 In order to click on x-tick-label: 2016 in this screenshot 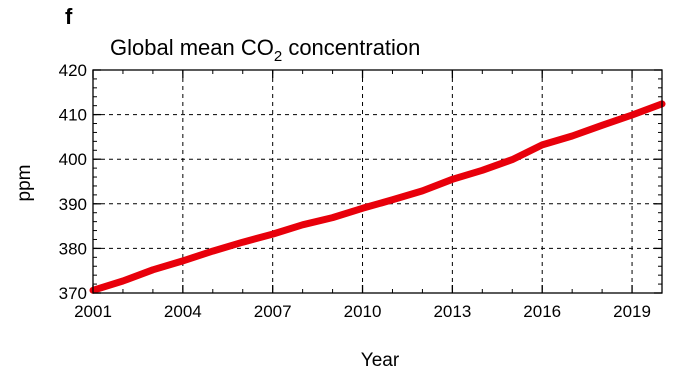, I will do `click(542, 311)`.